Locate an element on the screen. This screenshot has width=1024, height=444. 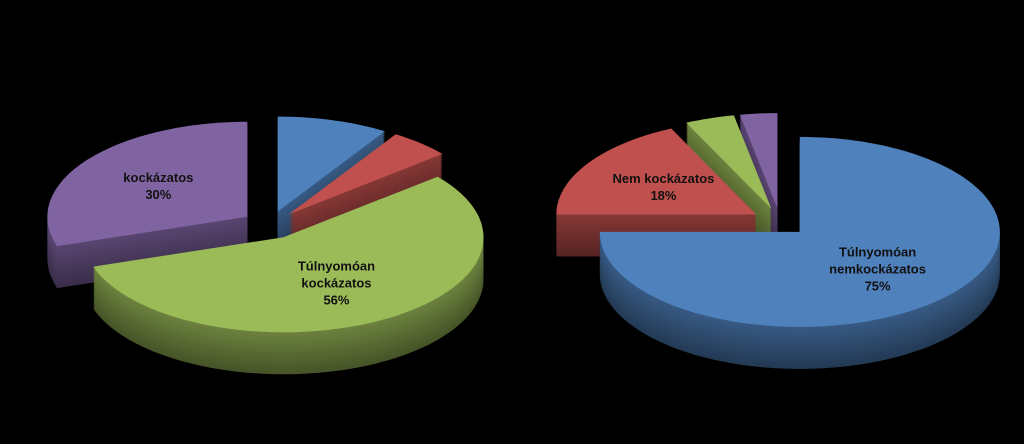
slice-category: Túlnyomóan nemkockázatos is located at coordinates (877, 260).